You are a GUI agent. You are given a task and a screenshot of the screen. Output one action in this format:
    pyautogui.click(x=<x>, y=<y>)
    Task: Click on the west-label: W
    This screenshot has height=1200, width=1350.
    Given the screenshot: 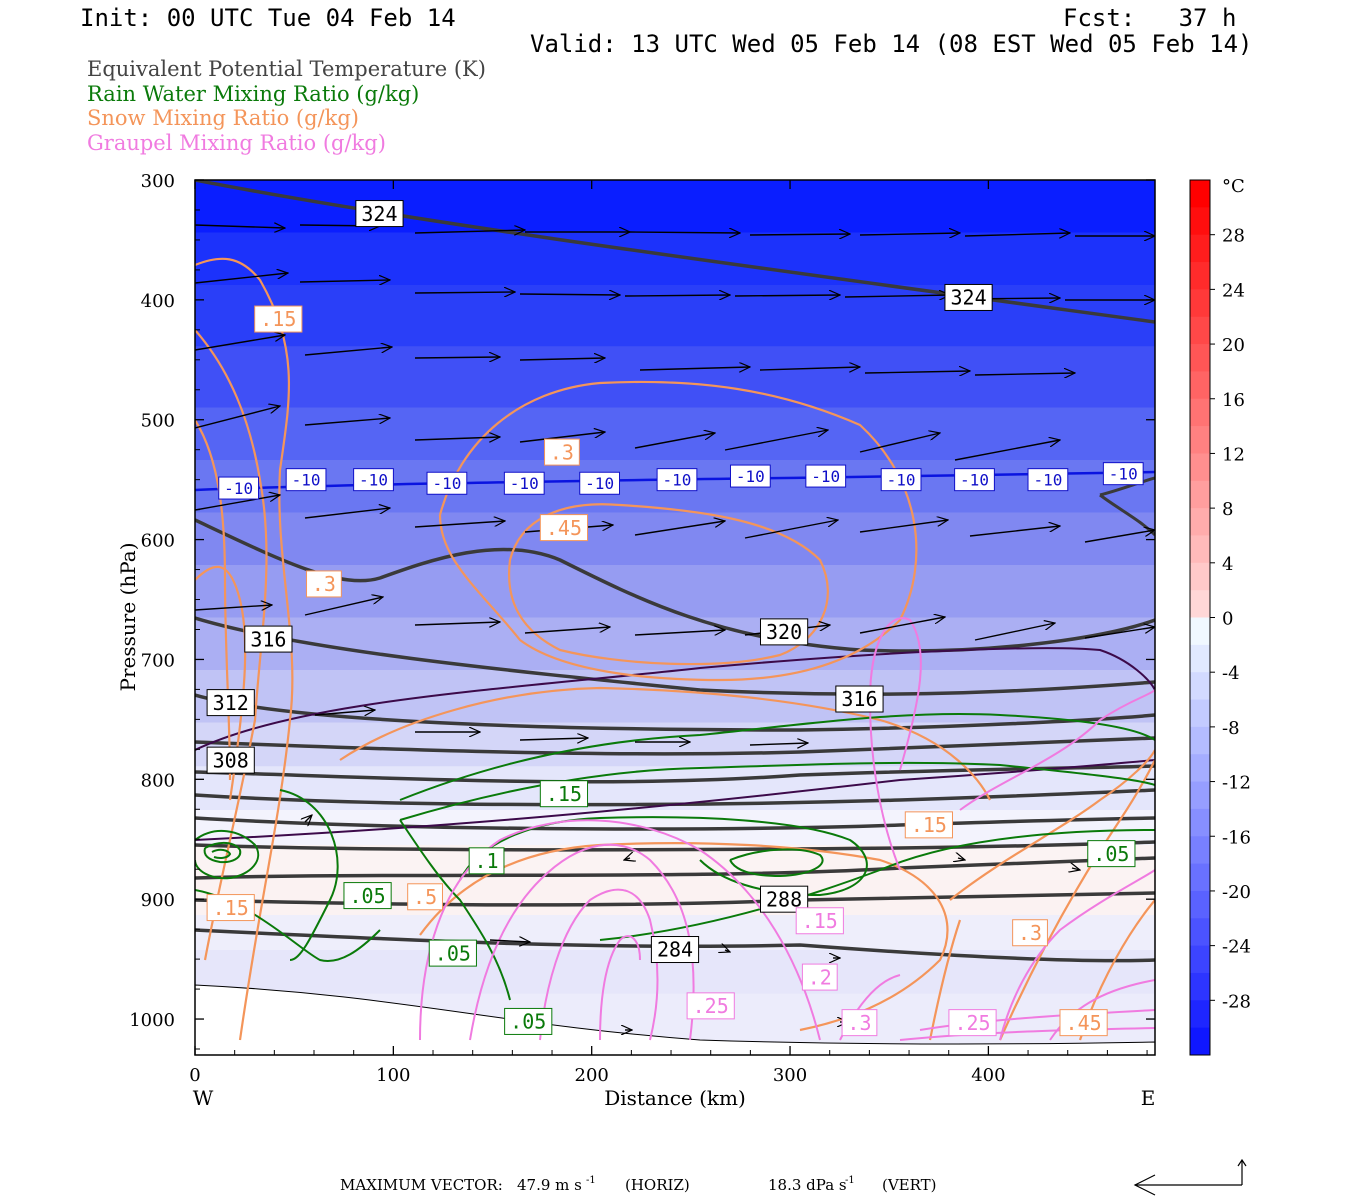 What is the action you would take?
    pyautogui.click(x=203, y=1098)
    